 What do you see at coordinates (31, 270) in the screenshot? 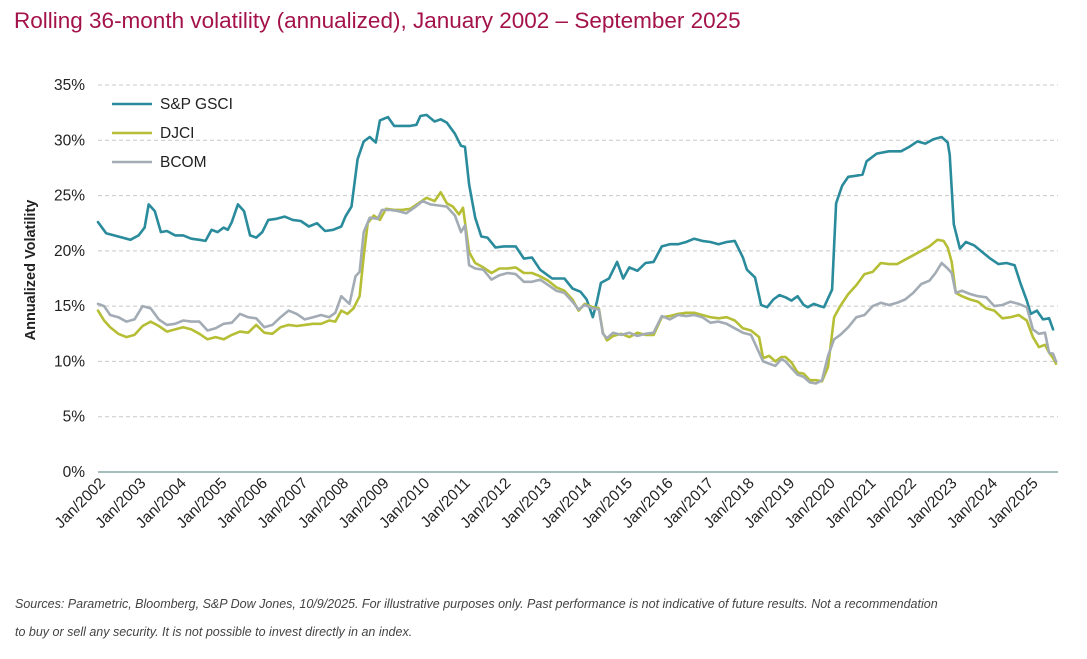
I see `y-axis-title: Annualized Volatility` at bounding box center [31, 270].